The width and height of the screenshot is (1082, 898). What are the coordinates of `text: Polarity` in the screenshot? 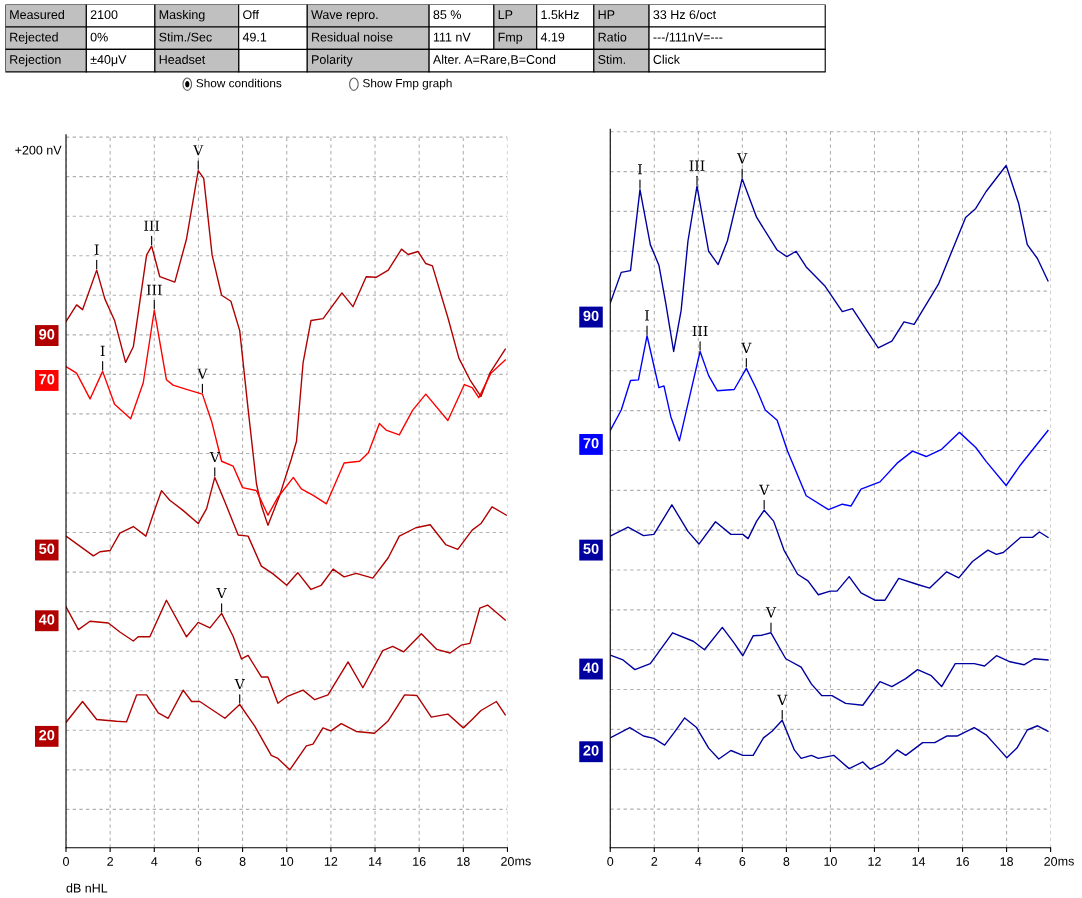 It's located at (332, 60).